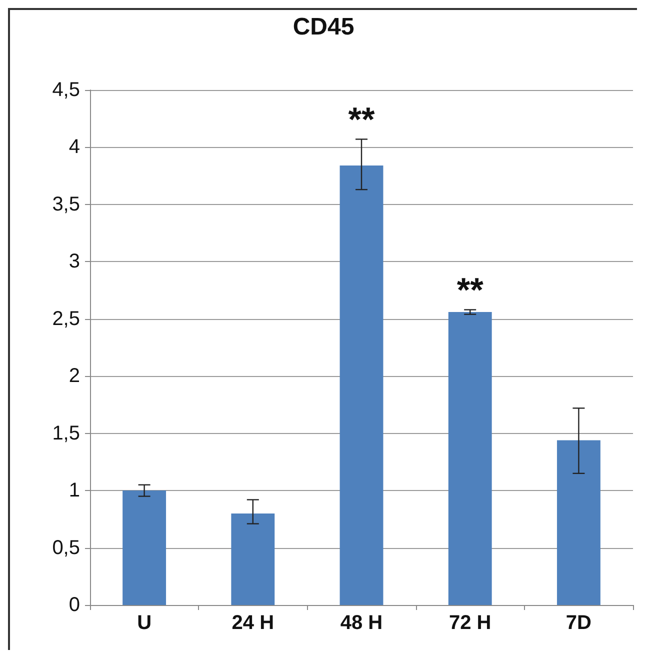  What do you see at coordinates (74, 491) in the screenshot?
I see `y-tick-label: 1` at bounding box center [74, 491].